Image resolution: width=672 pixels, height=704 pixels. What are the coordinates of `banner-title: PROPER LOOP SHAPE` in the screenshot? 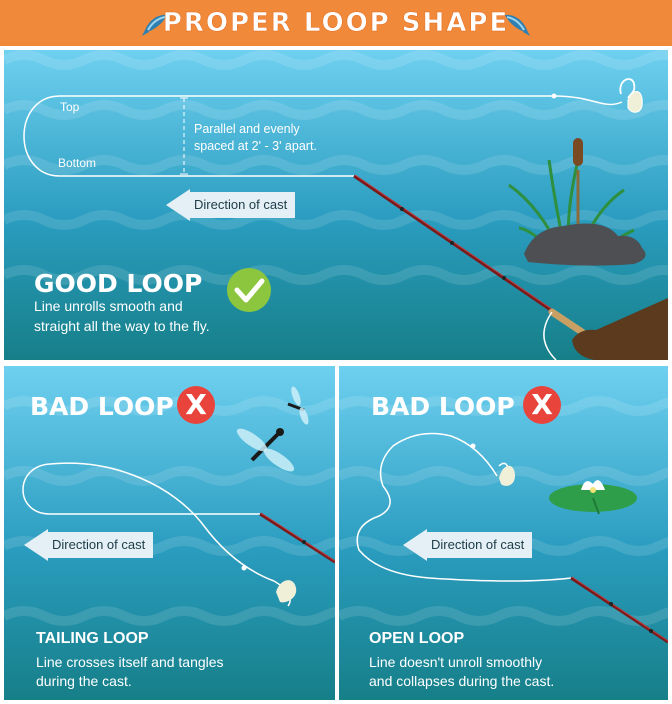 It's located at (336, 23).